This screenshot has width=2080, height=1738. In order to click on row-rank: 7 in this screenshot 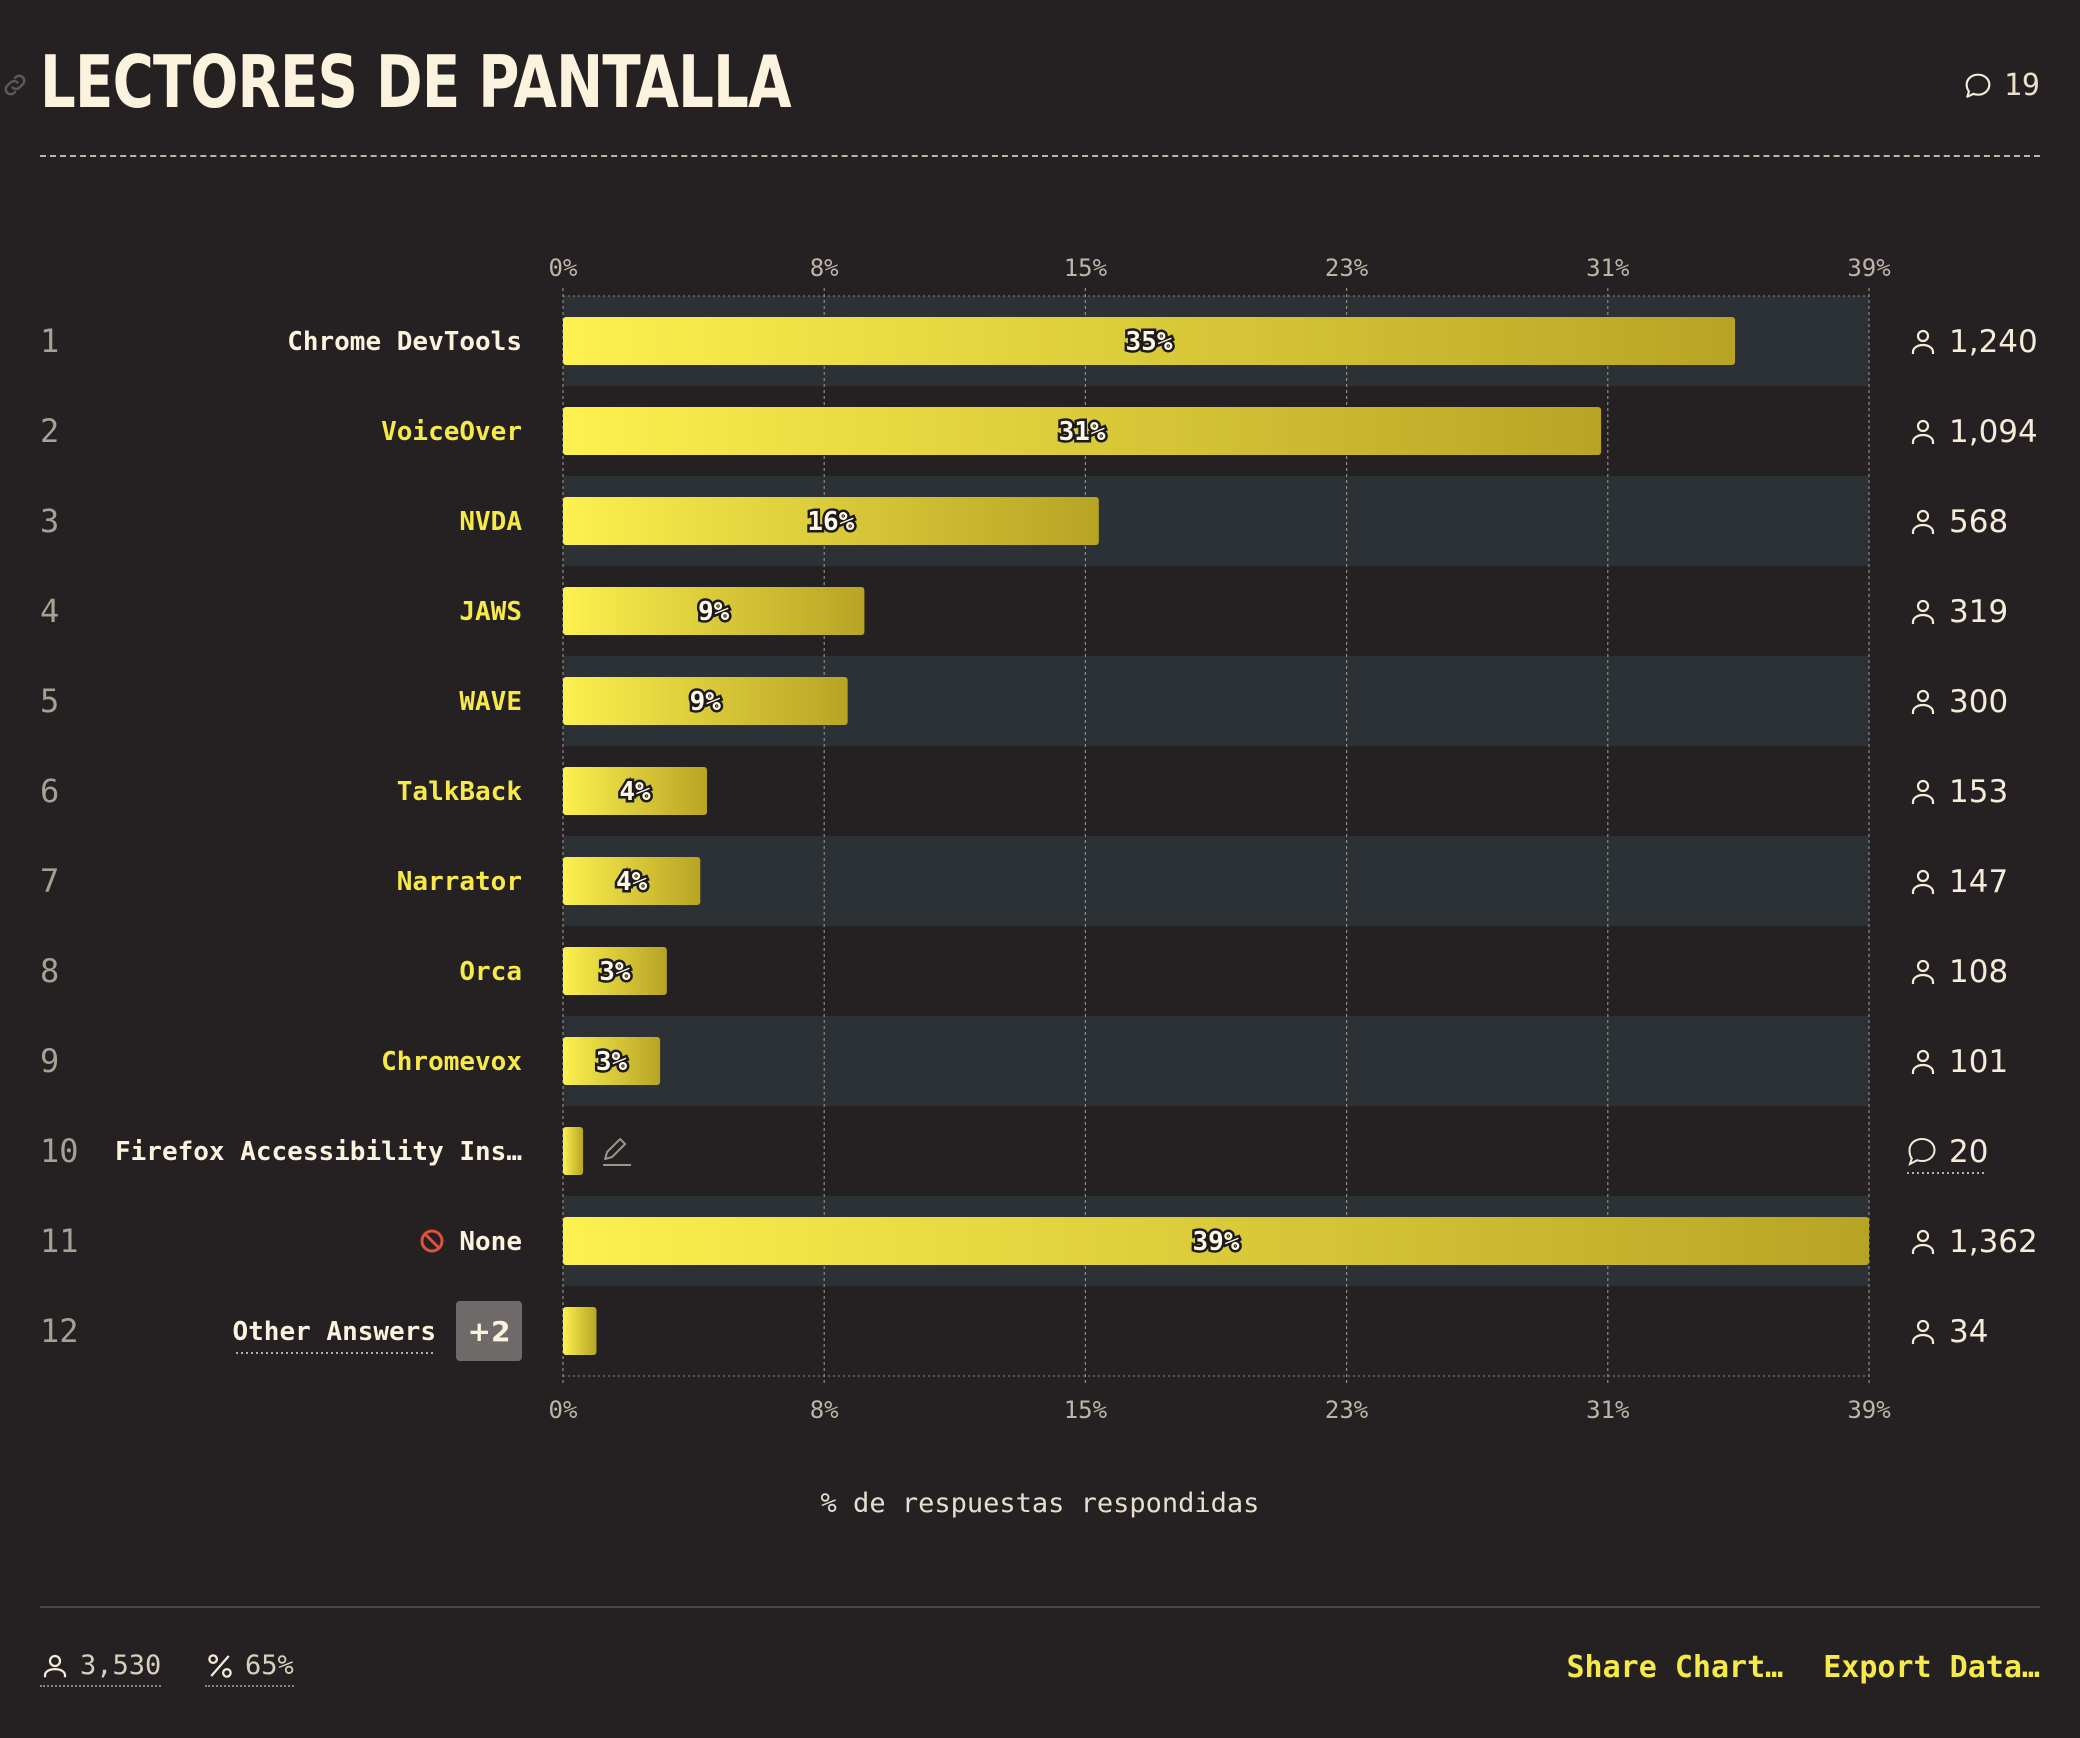, I will do `click(49, 881)`.